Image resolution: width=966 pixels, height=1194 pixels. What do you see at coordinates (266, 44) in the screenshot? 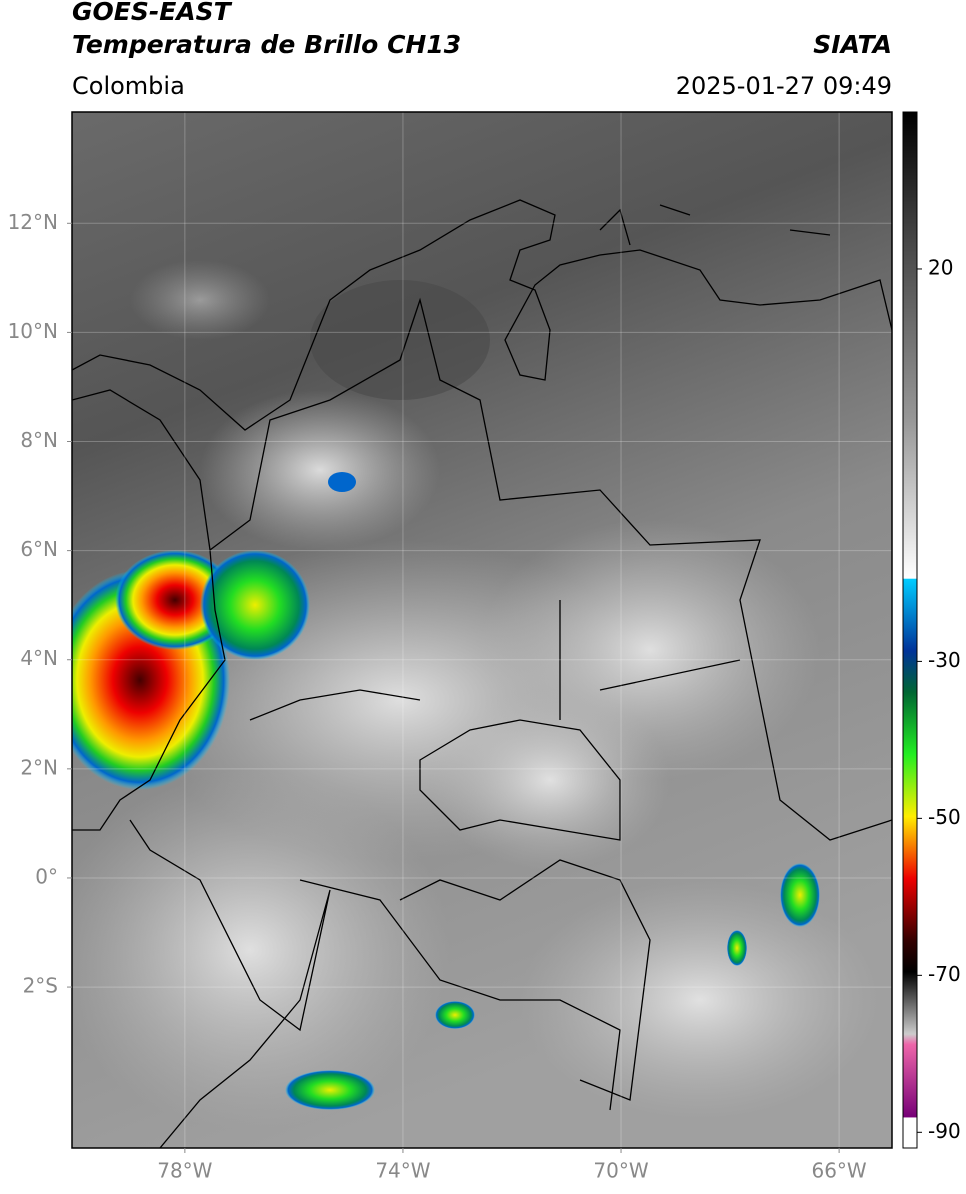
I see `subtitle: Temperatura de Brillo CH13` at bounding box center [266, 44].